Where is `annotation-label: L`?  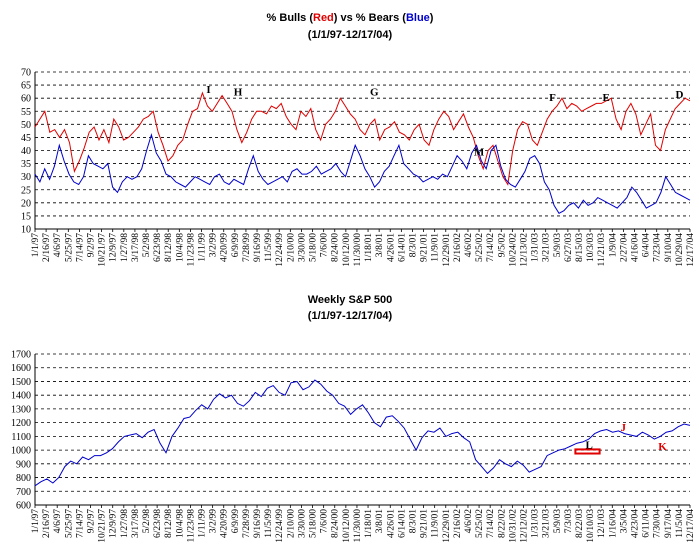 annotation-label: L is located at coordinates (588, 446).